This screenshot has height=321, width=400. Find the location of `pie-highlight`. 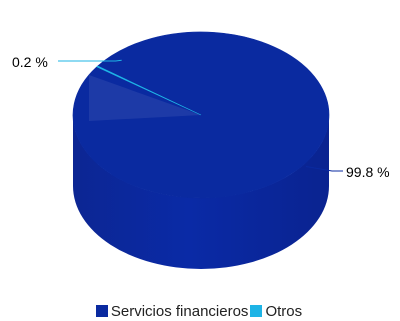

pie-highlight is located at coordinates (145, 98).